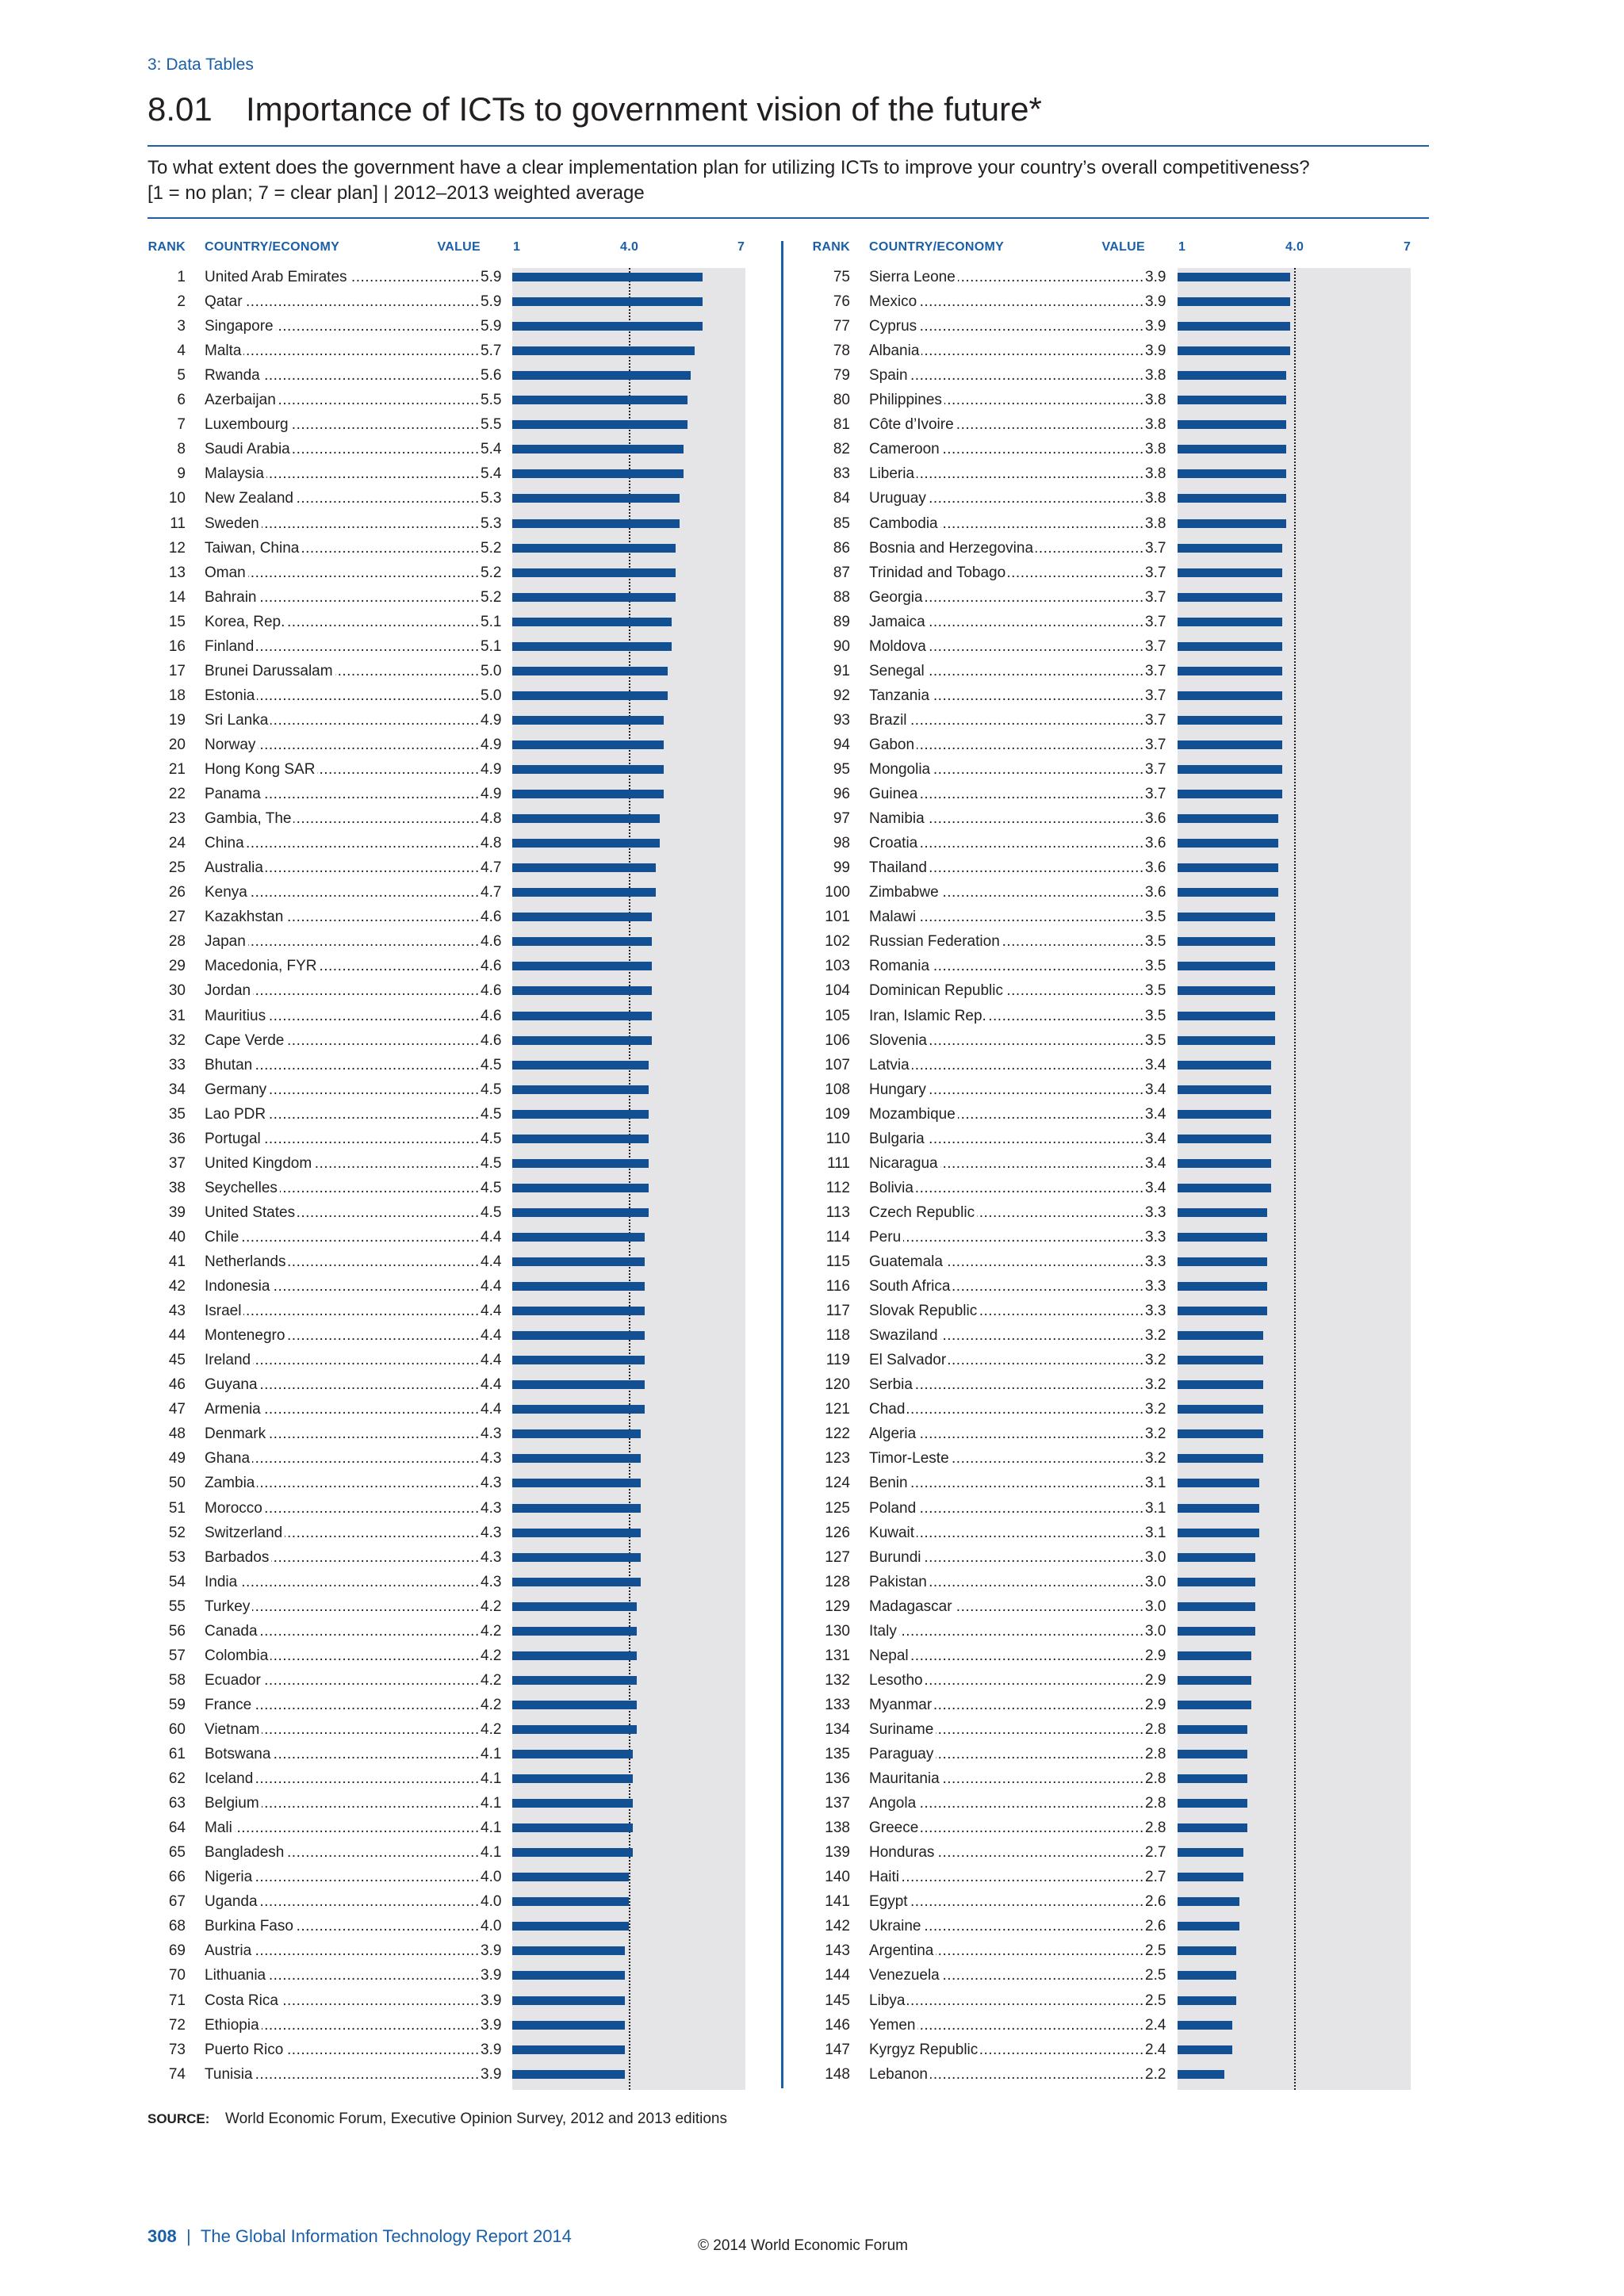 The width and height of the screenshot is (1624, 2296). What do you see at coordinates (181, 351) in the screenshot?
I see `rank-value: 4` at bounding box center [181, 351].